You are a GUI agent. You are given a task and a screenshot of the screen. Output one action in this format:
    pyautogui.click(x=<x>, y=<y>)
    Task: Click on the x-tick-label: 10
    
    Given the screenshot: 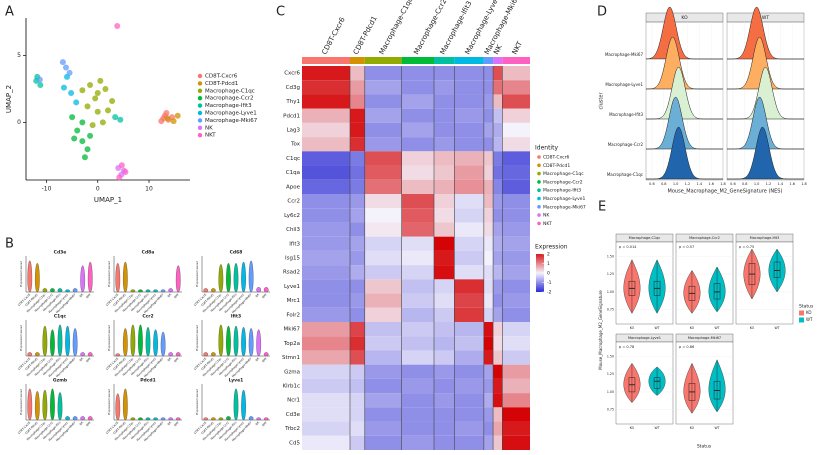 What is the action you would take?
    pyautogui.click(x=149, y=189)
    